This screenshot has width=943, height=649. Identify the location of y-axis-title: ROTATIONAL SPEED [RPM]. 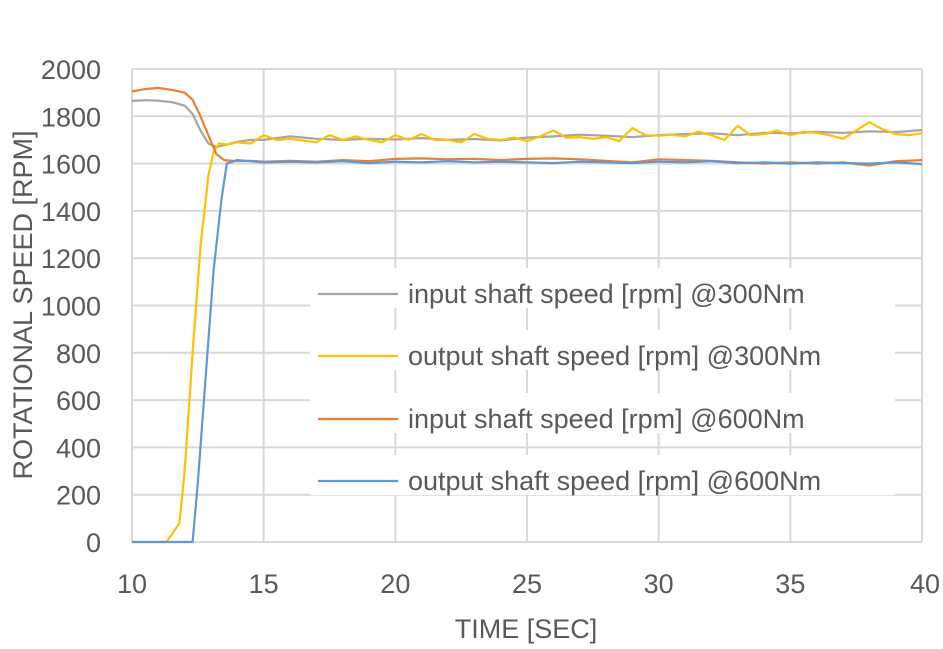
(23, 304).